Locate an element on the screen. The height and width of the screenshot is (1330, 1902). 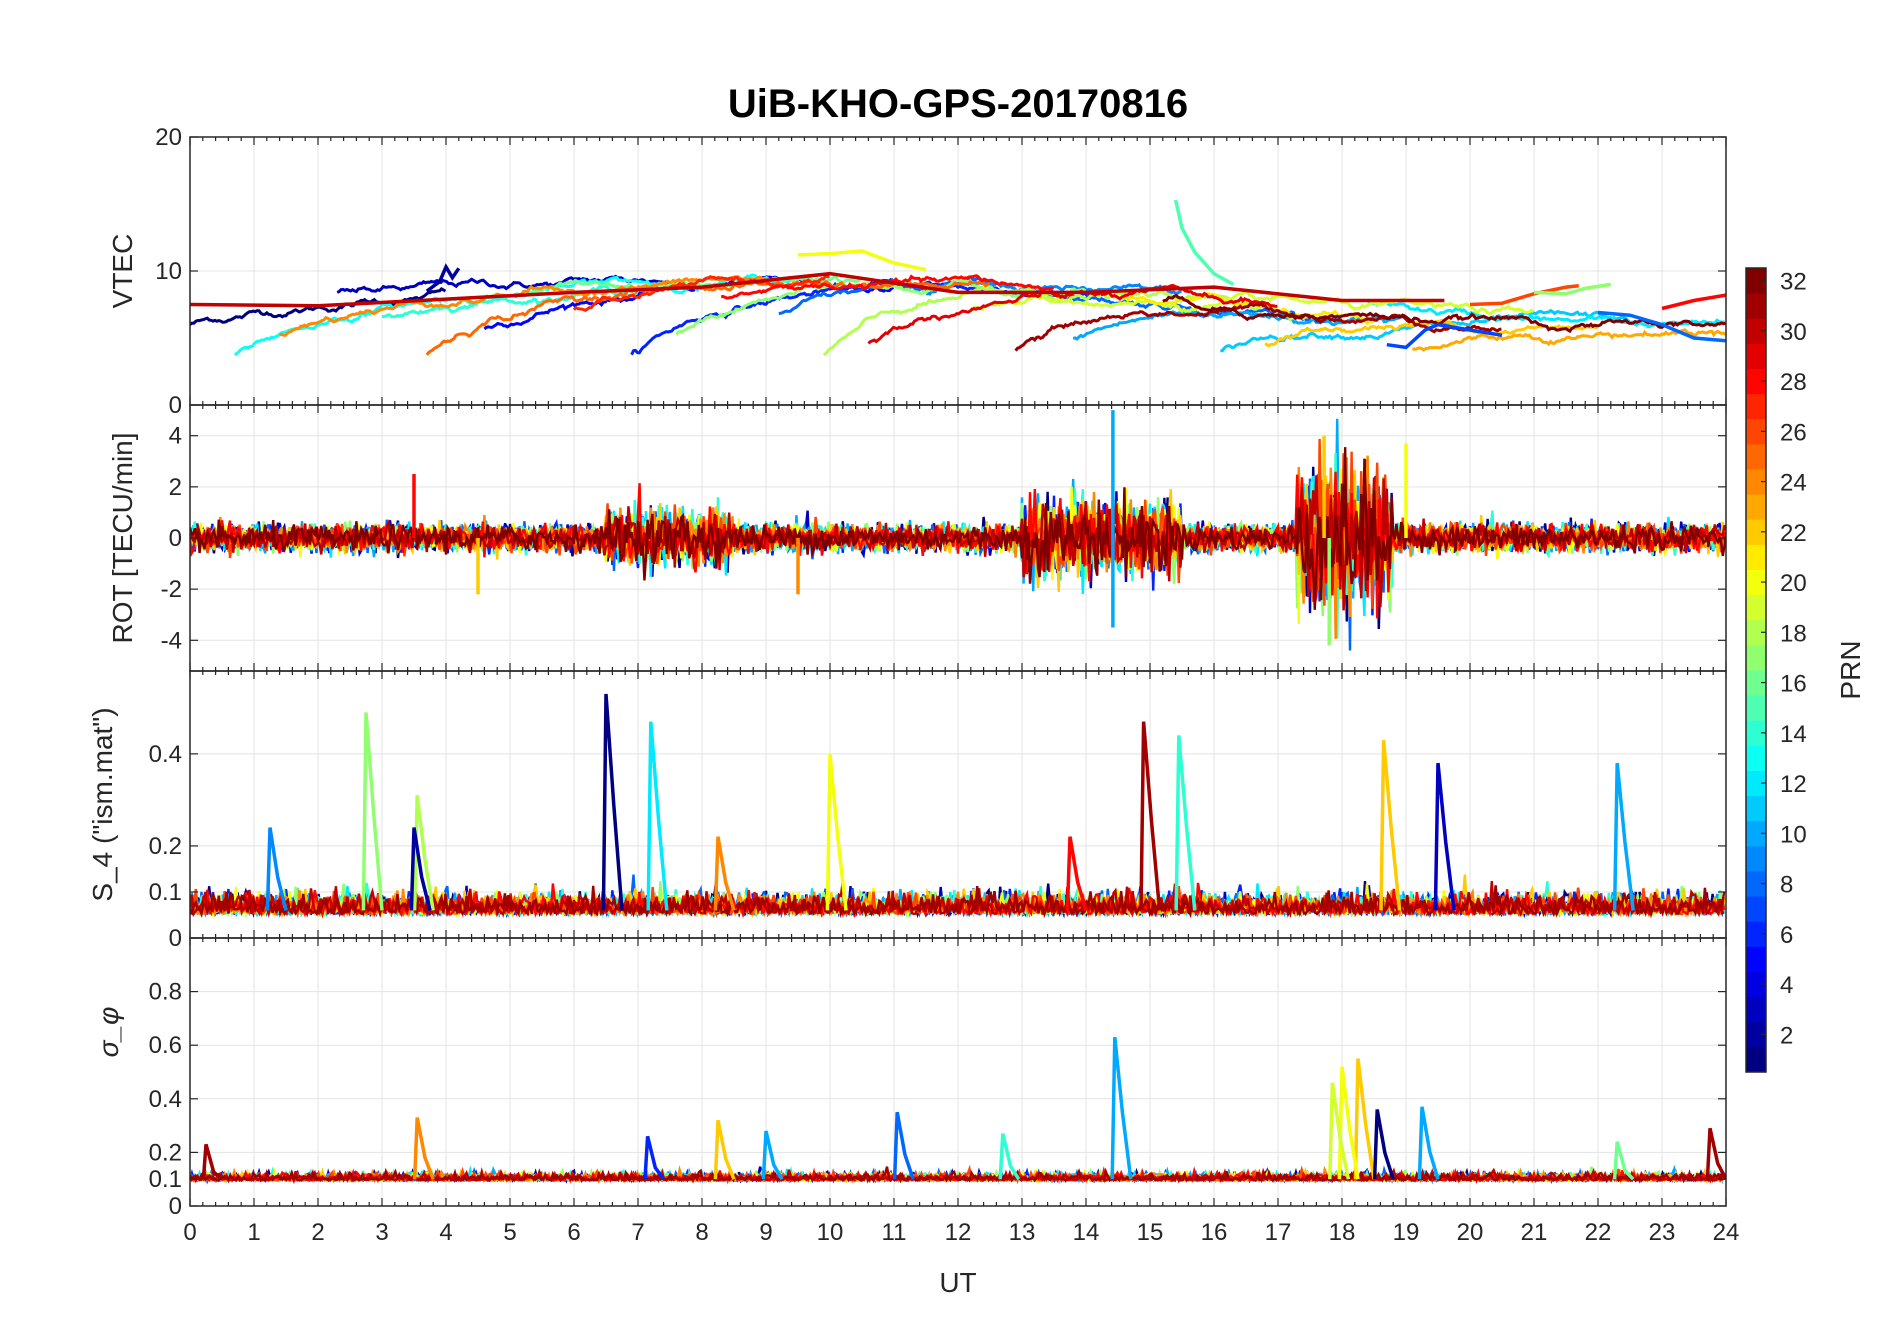
x-tick-label: 4 is located at coordinates (445, 1232).